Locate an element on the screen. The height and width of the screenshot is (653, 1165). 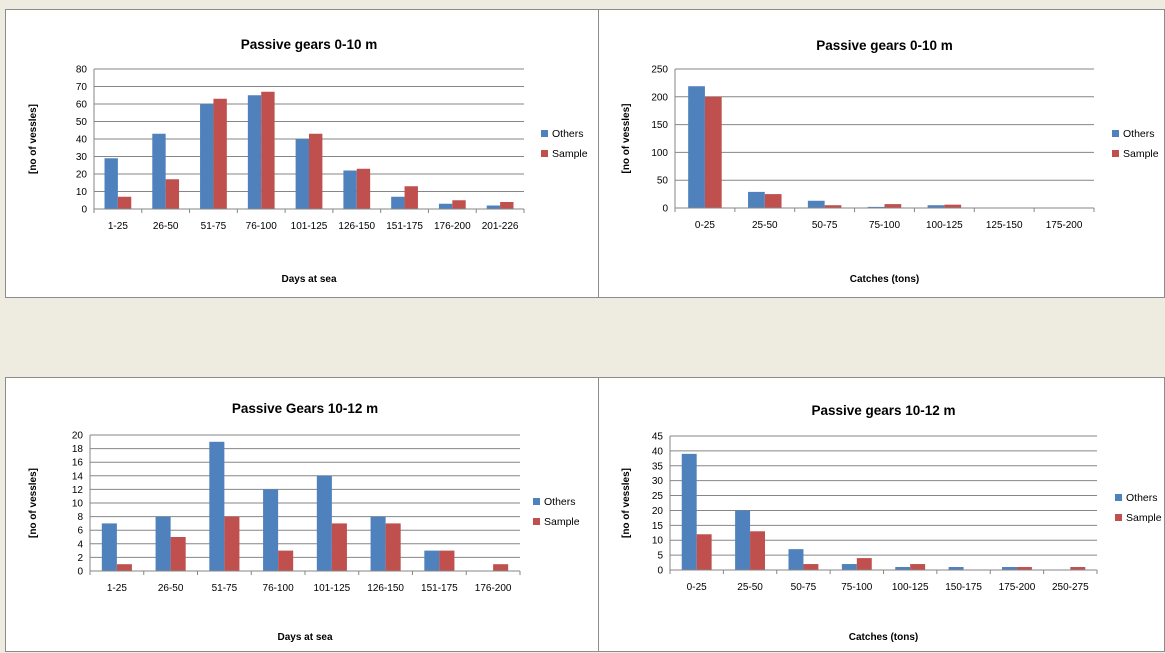
chart-title: Passive gears 0-10 m is located at coordinates (309, 44).